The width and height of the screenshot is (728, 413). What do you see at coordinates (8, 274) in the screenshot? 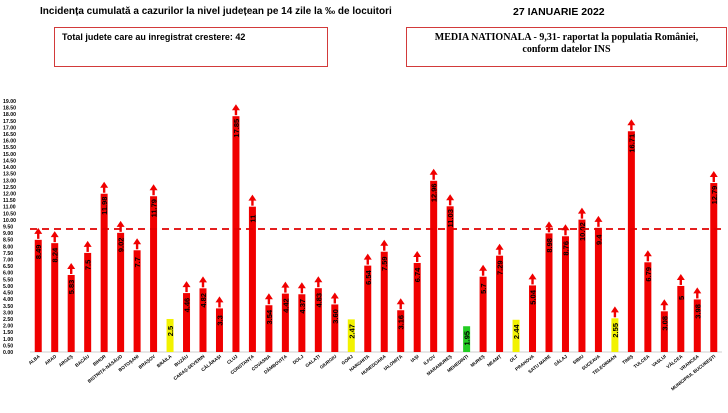
I see `y-tick-label: 6.00` at bounding box center [8, 274].